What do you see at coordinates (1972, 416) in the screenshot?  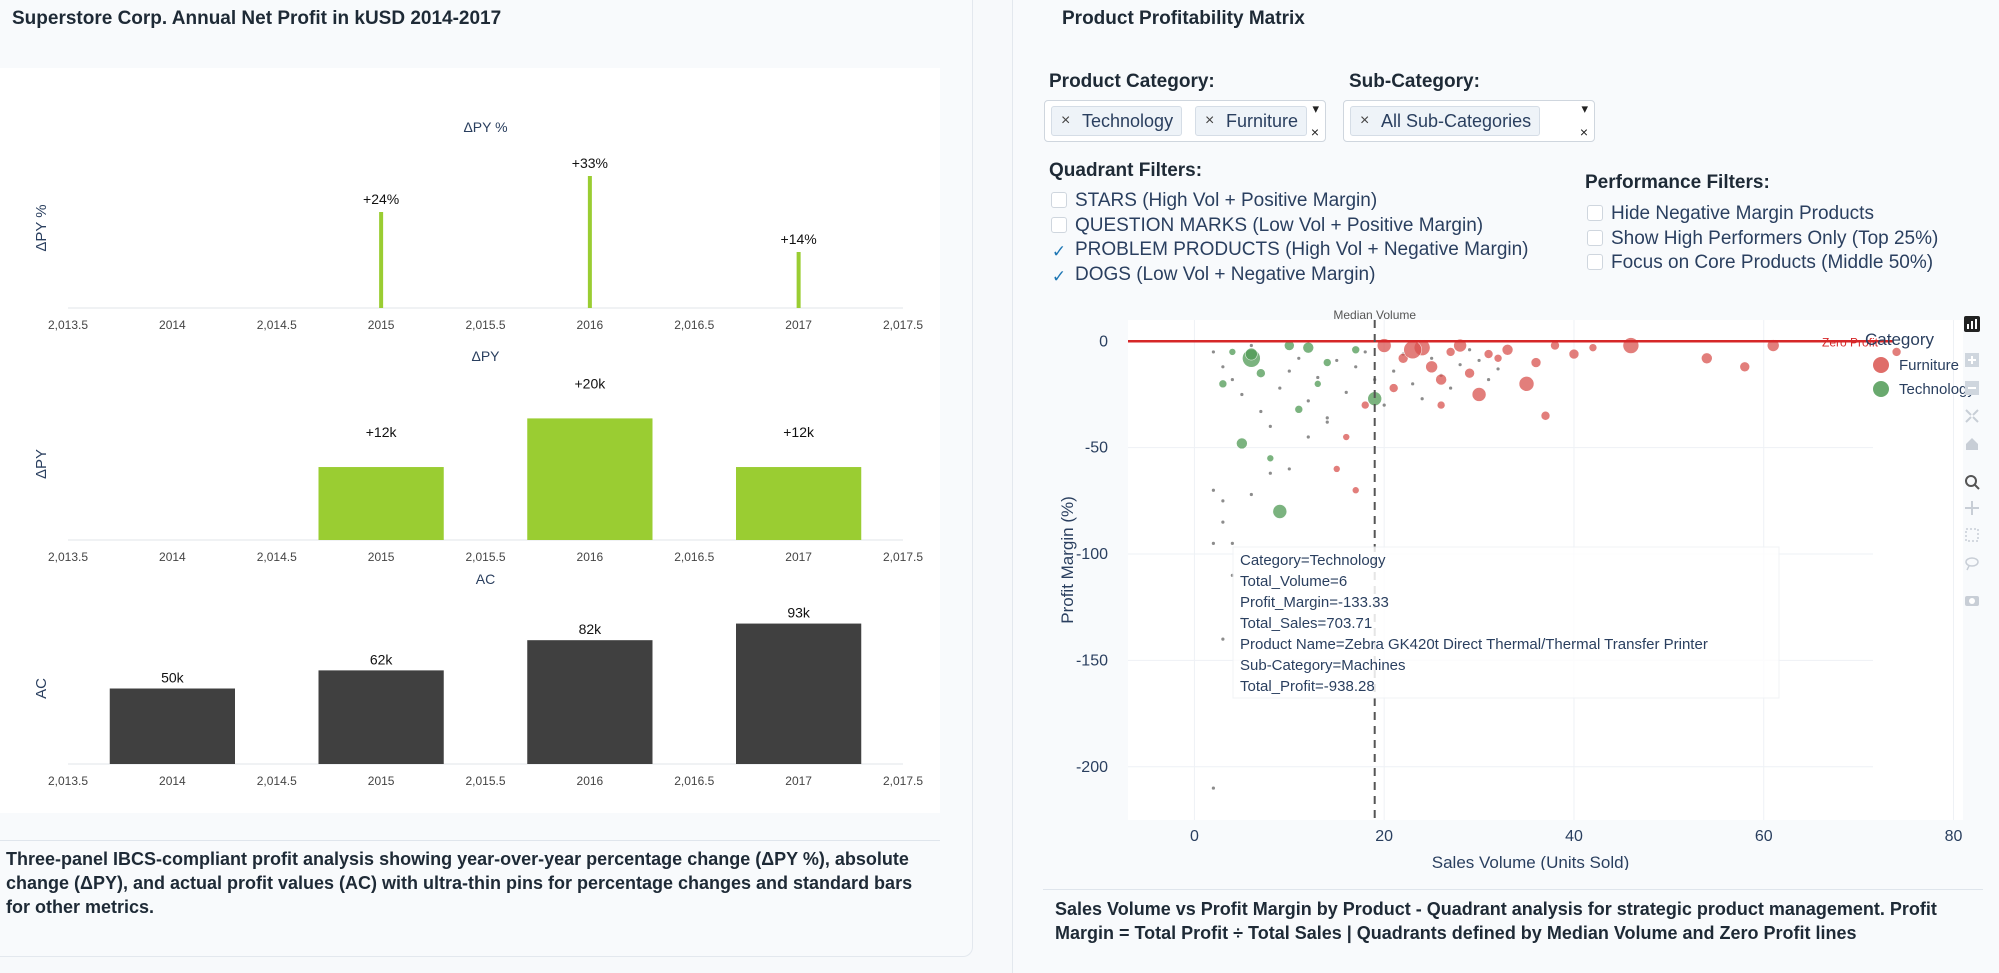 I see `autoscale-icon` at bounding box center [1972, 416].